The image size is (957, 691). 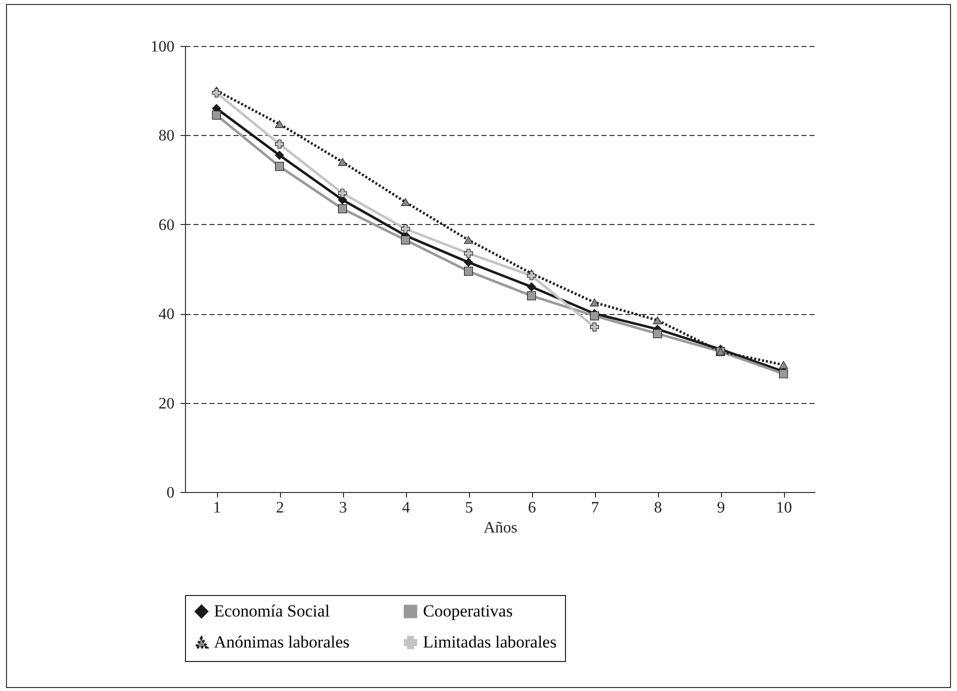 What do you see at coordinates (166, 403) in the screenshot?
I see `y-tick-label: 20` at bounding box center [166, 403].